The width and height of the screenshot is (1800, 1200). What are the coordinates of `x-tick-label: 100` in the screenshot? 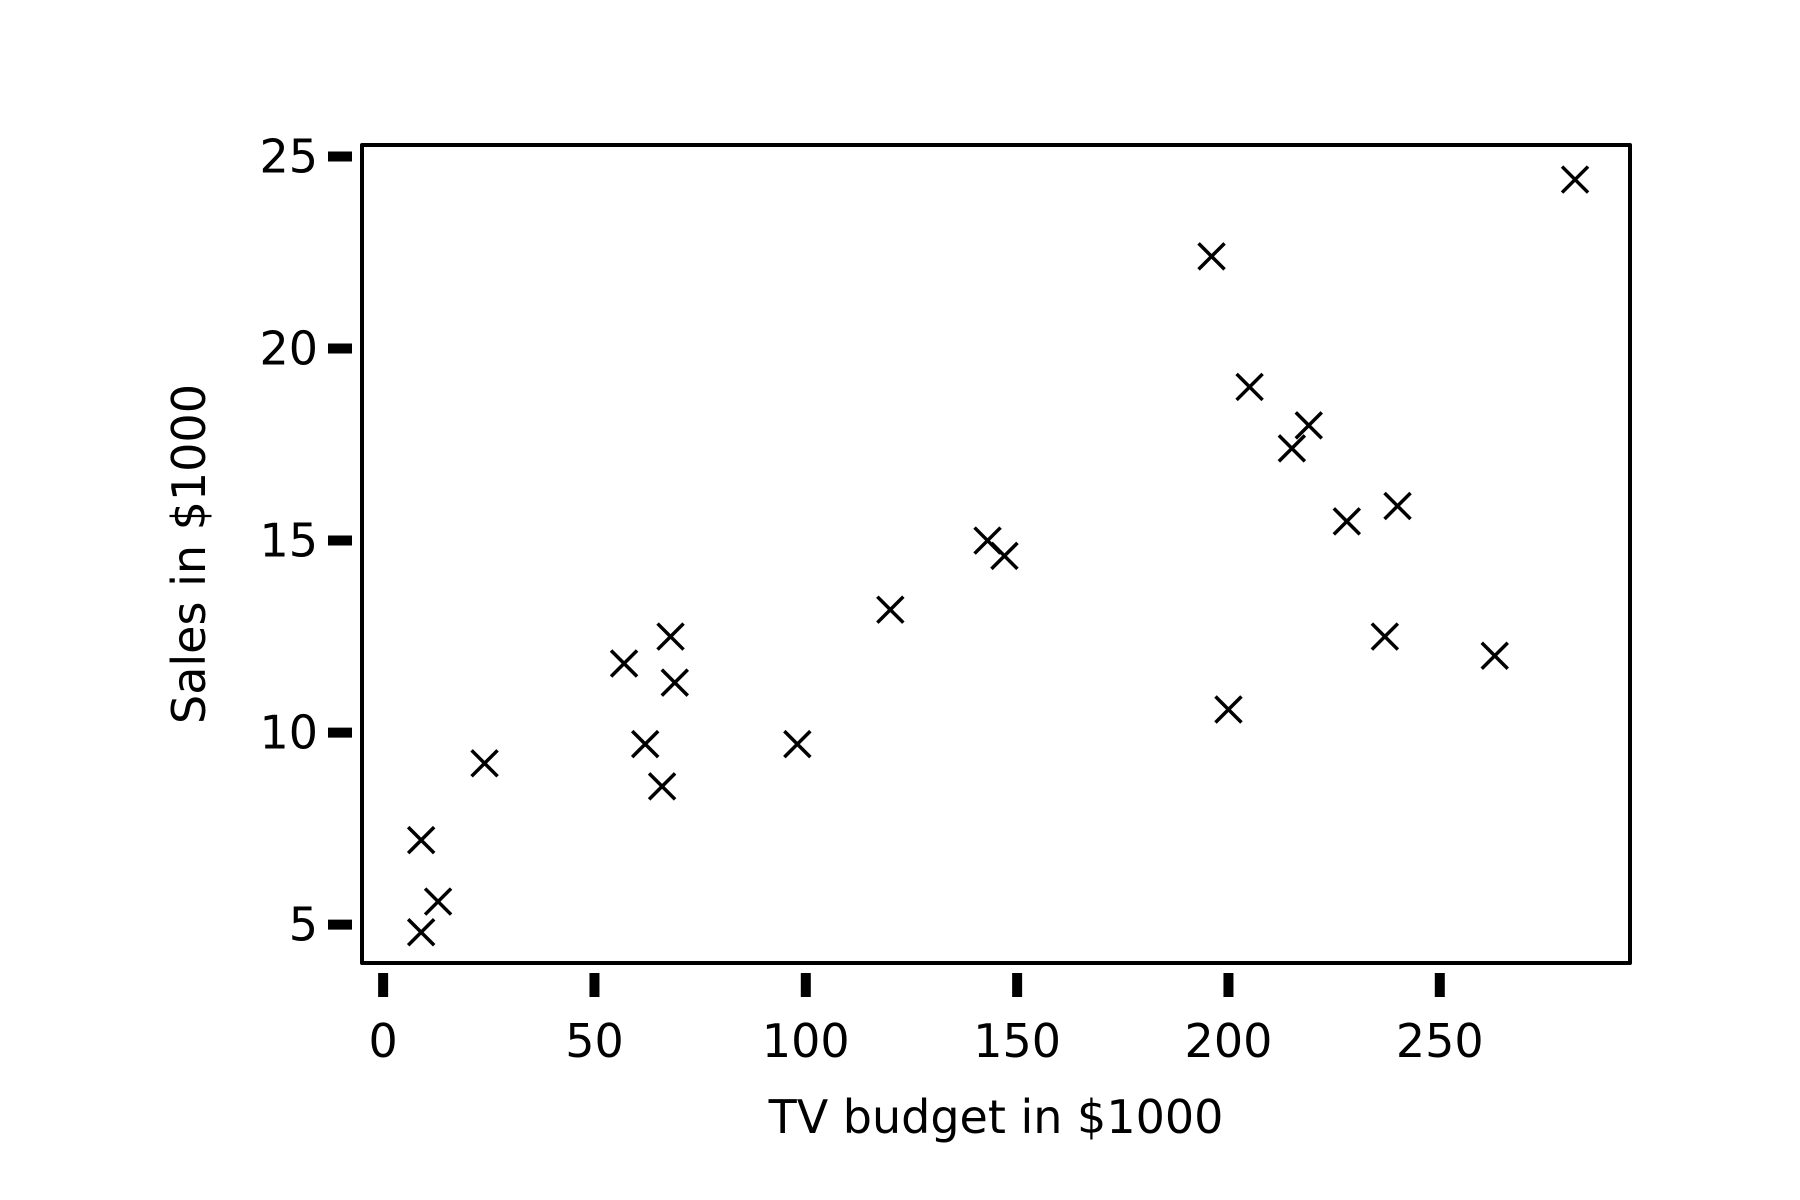 It's located at (806, 1041).